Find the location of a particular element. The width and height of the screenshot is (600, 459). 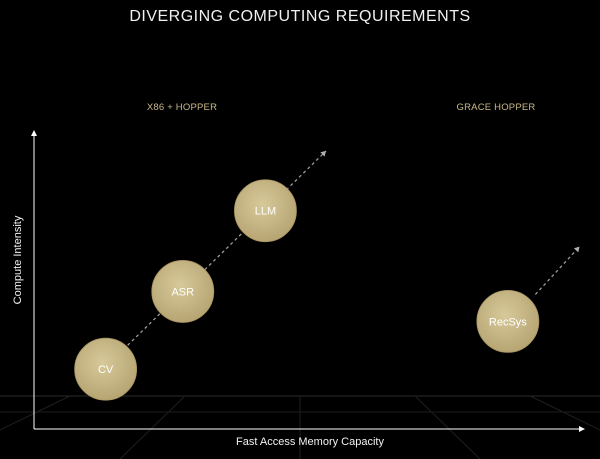

bubble-cv is located at coordinates (106, 369).